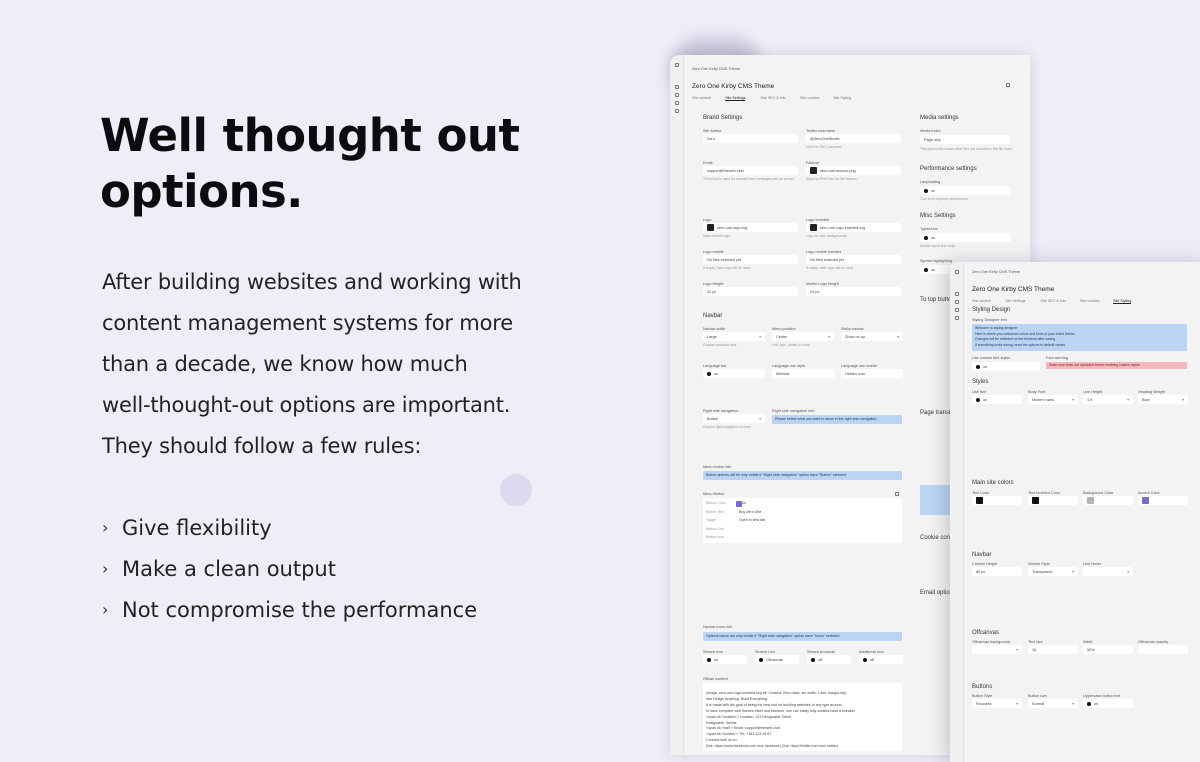  Describe the element at coordinates (750, 170) in the screenshot. I see `field-input: support@theweb.club` at that location.